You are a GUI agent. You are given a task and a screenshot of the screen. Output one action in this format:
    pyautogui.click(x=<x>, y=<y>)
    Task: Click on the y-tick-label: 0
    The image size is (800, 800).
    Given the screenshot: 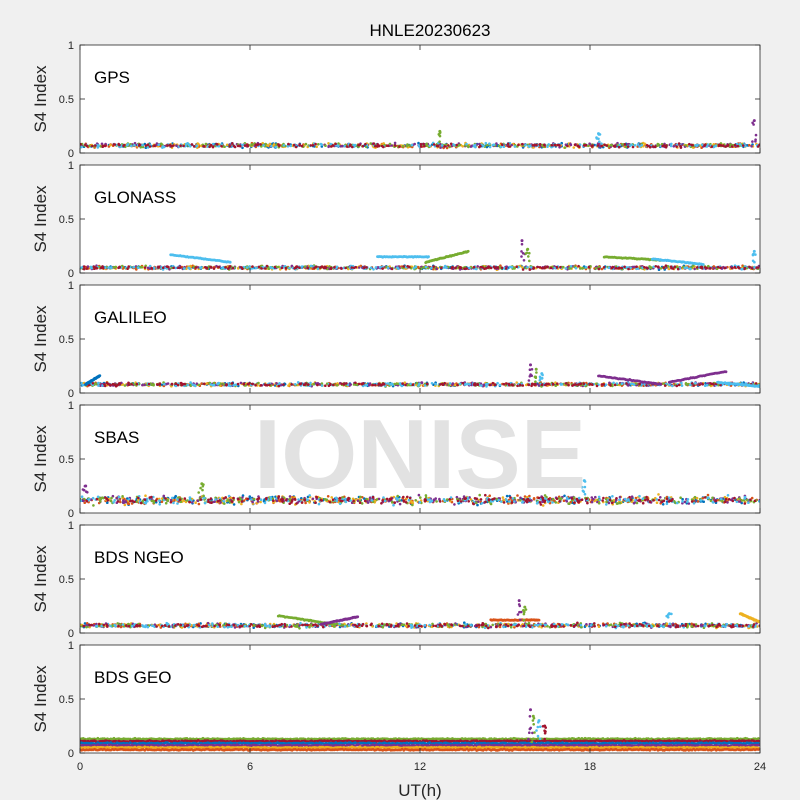 What is the action you would take?
    pyautogui.click(x=71, y=274)
    